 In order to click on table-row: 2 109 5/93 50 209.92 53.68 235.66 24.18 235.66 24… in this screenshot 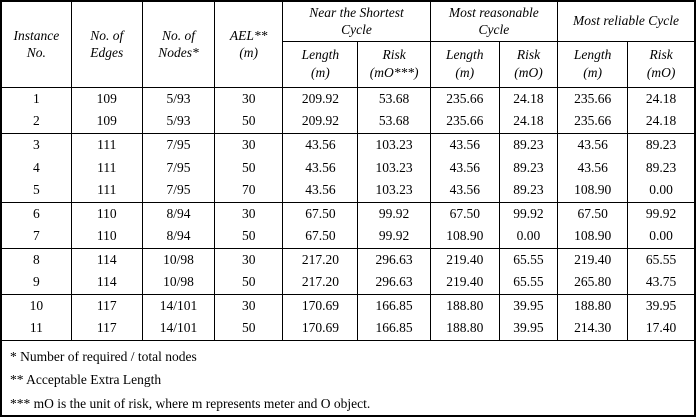, I will do `click(348, 122)`.